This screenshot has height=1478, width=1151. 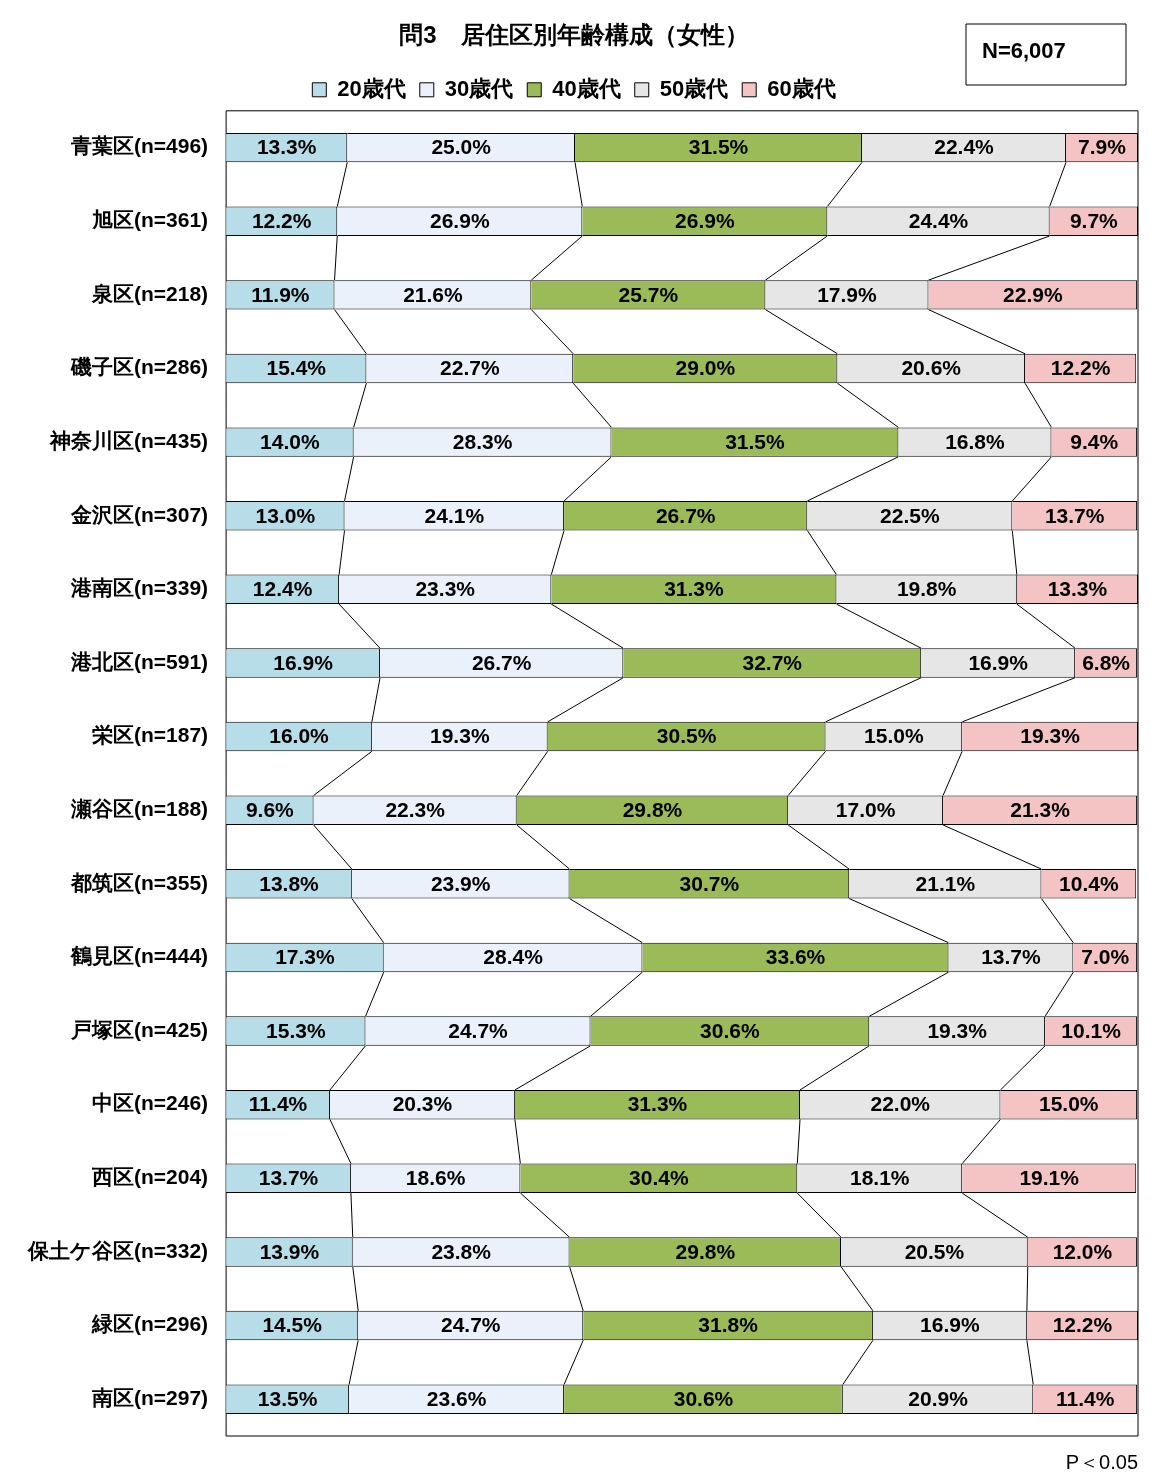 What do you see at coordinates (461, 147) in the screenshot?
I see `data-label: 25.0%` at bounding box center [461, 147].